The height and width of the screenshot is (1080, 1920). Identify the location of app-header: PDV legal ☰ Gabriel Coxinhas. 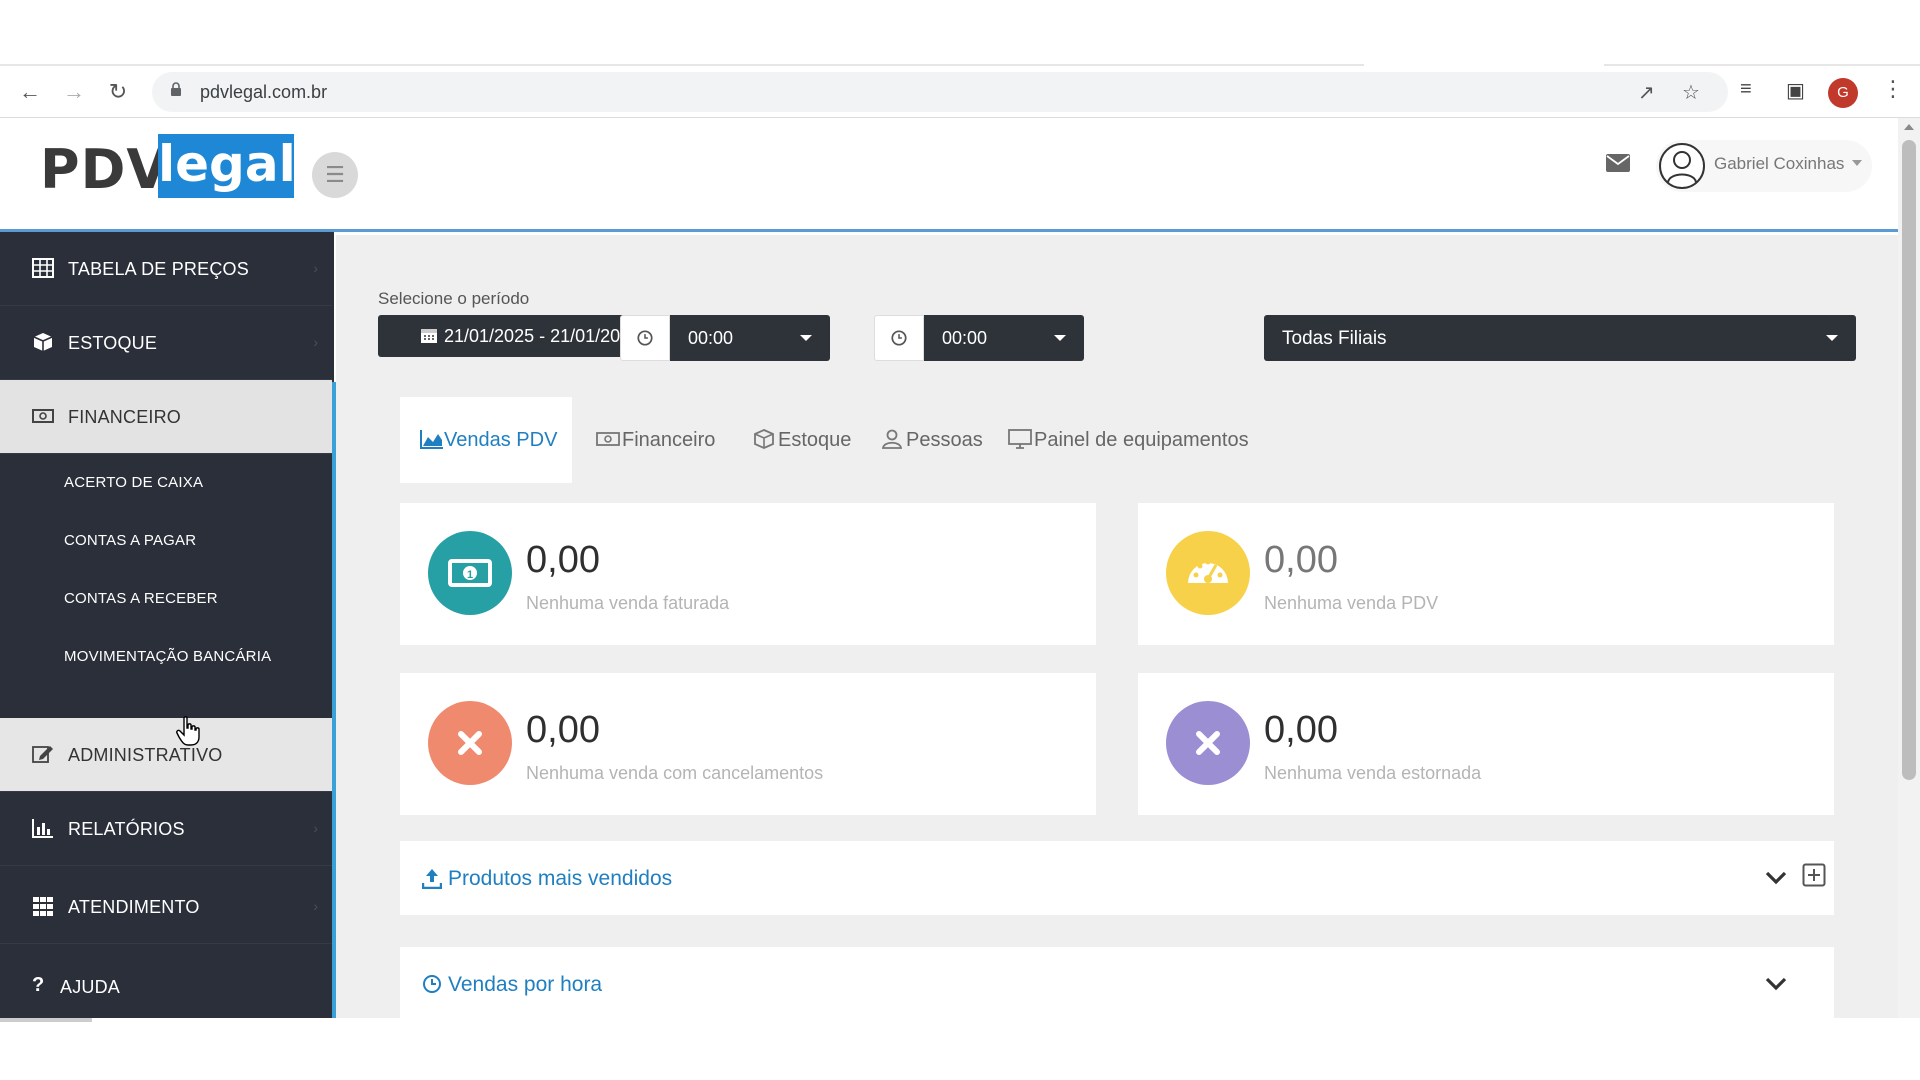
(949, 175).